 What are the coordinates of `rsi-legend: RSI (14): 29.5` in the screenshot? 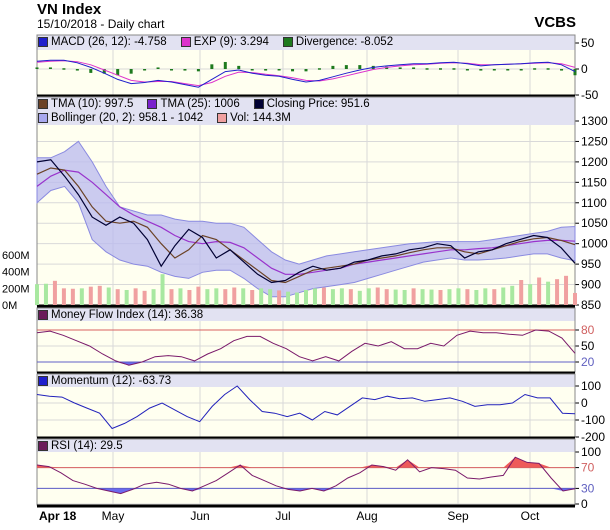 It's located at (80, 446).